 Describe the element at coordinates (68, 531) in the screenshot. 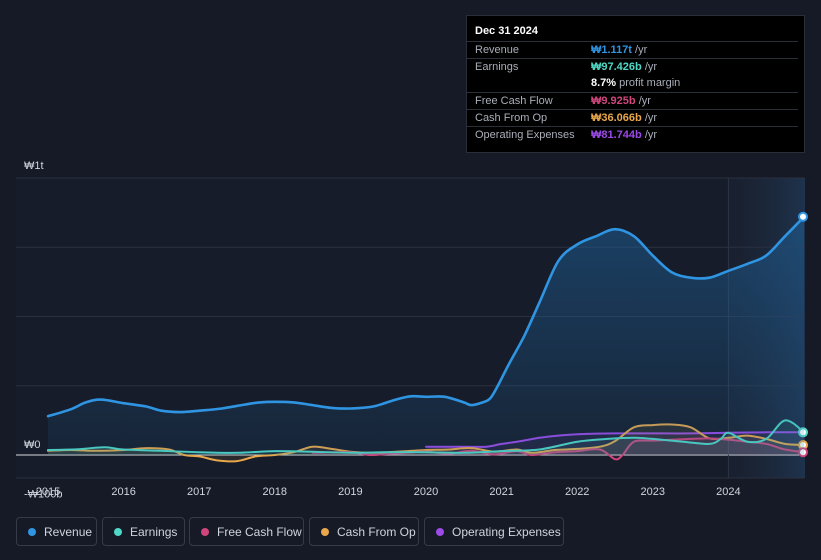

I see `legend-label: Revenue` at that location.